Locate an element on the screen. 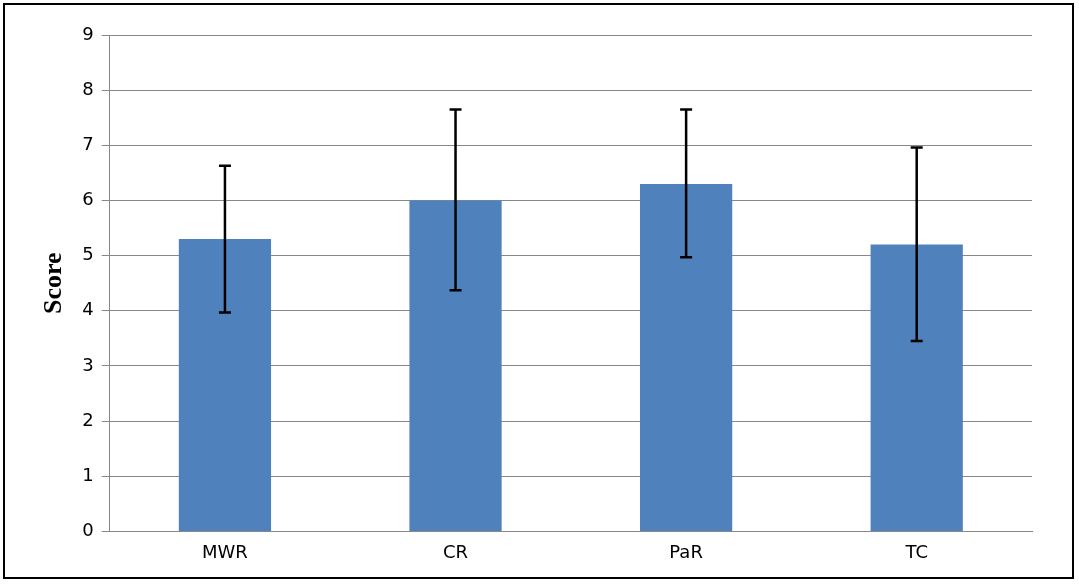 The image size is (1079, 584). y-tick-label: 9 is located at coordinates (88, 33).